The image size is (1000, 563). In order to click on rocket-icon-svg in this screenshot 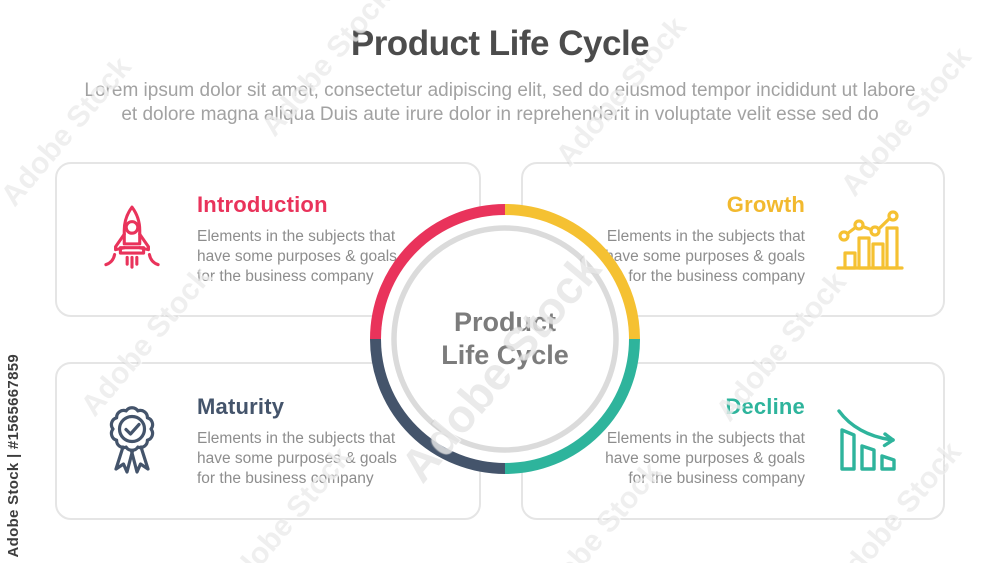, I will do `click(132, 237)`.